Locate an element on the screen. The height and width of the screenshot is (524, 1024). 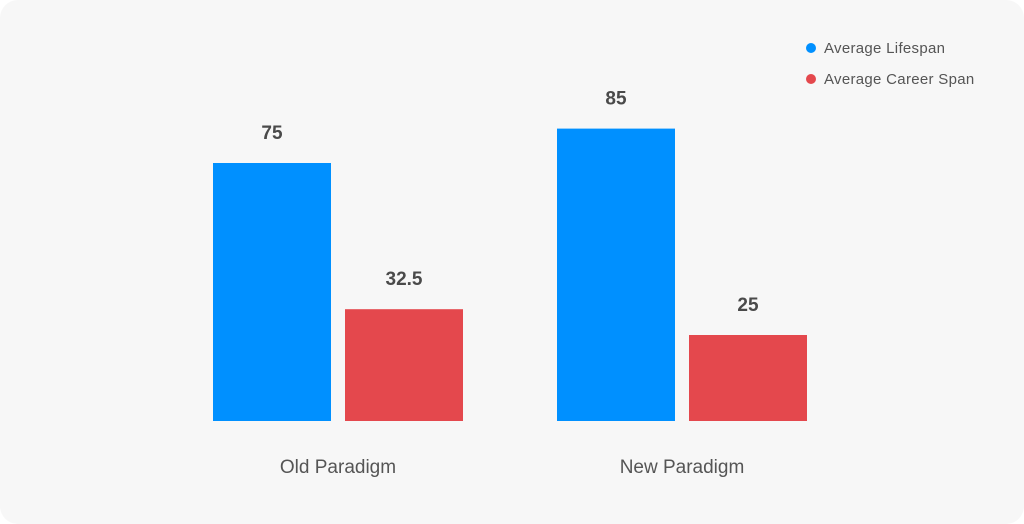
category-label-old-paradigm: Old Paradigm is located at coordinates (338, 467).